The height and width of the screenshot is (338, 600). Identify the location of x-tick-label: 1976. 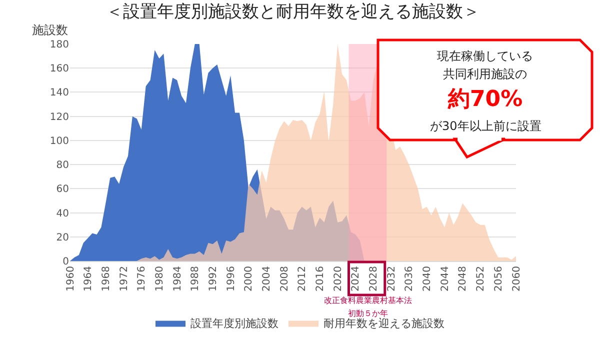
(142, 279).